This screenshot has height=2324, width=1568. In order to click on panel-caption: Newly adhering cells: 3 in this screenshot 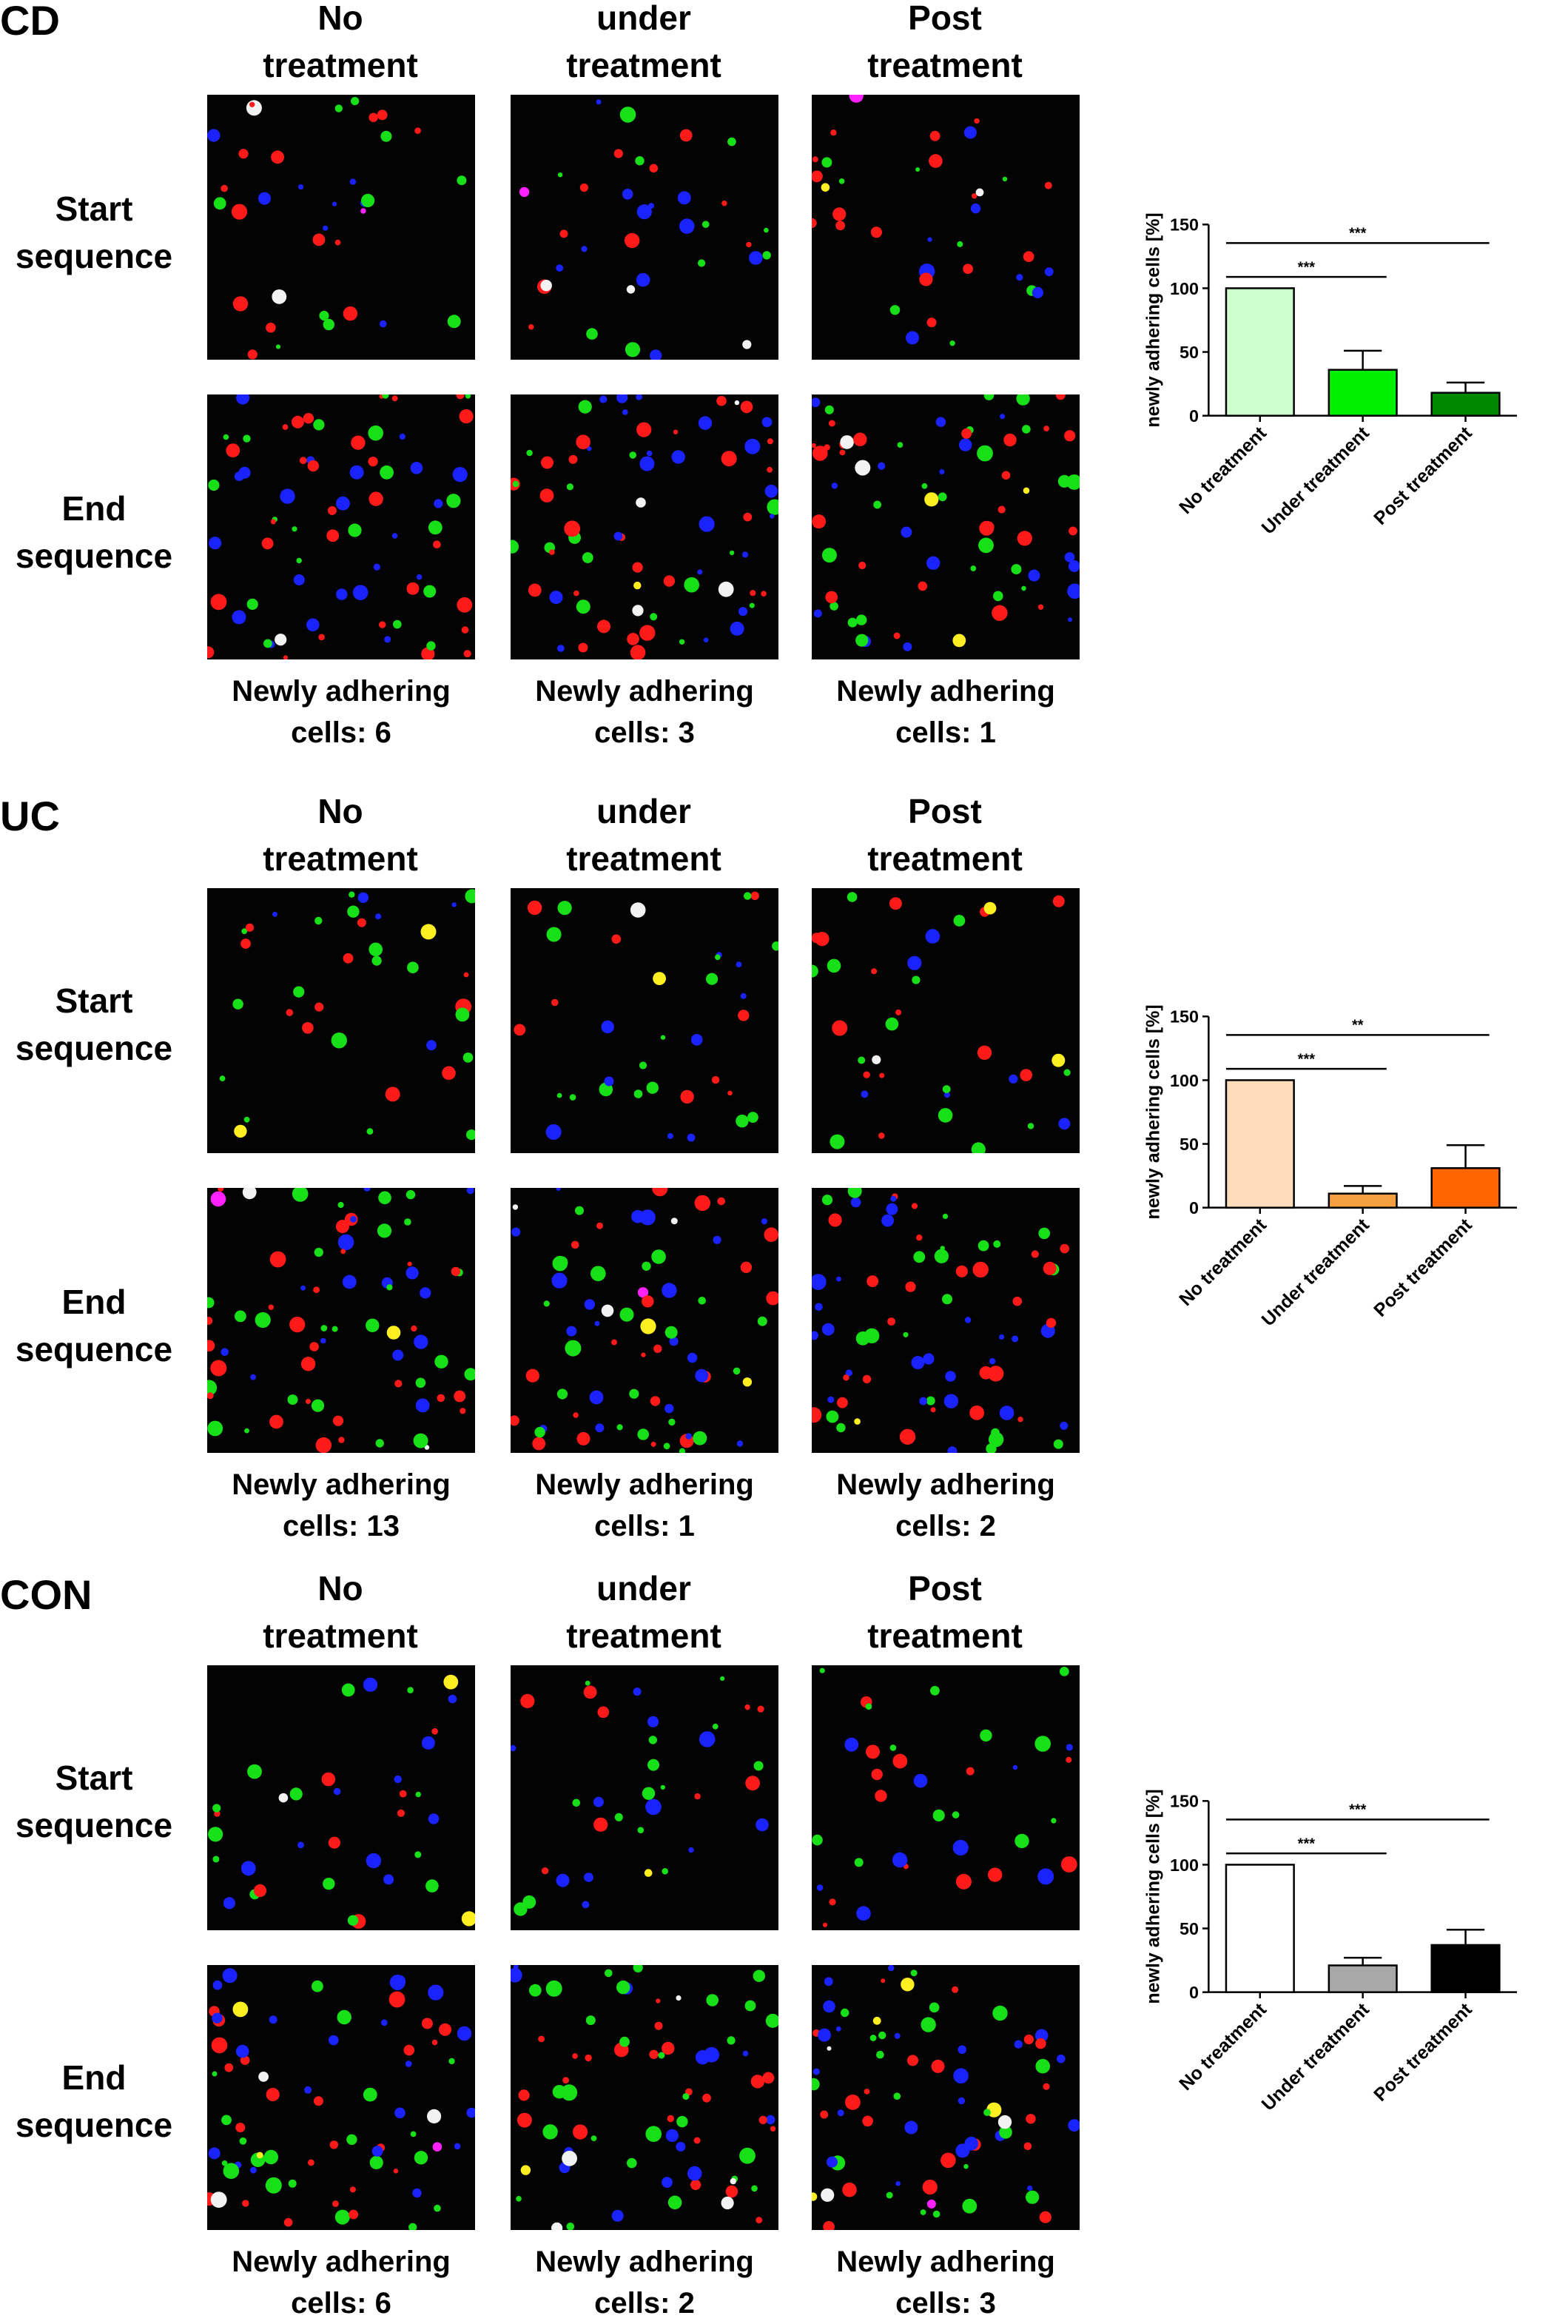, I will do `click(644, 712)`.